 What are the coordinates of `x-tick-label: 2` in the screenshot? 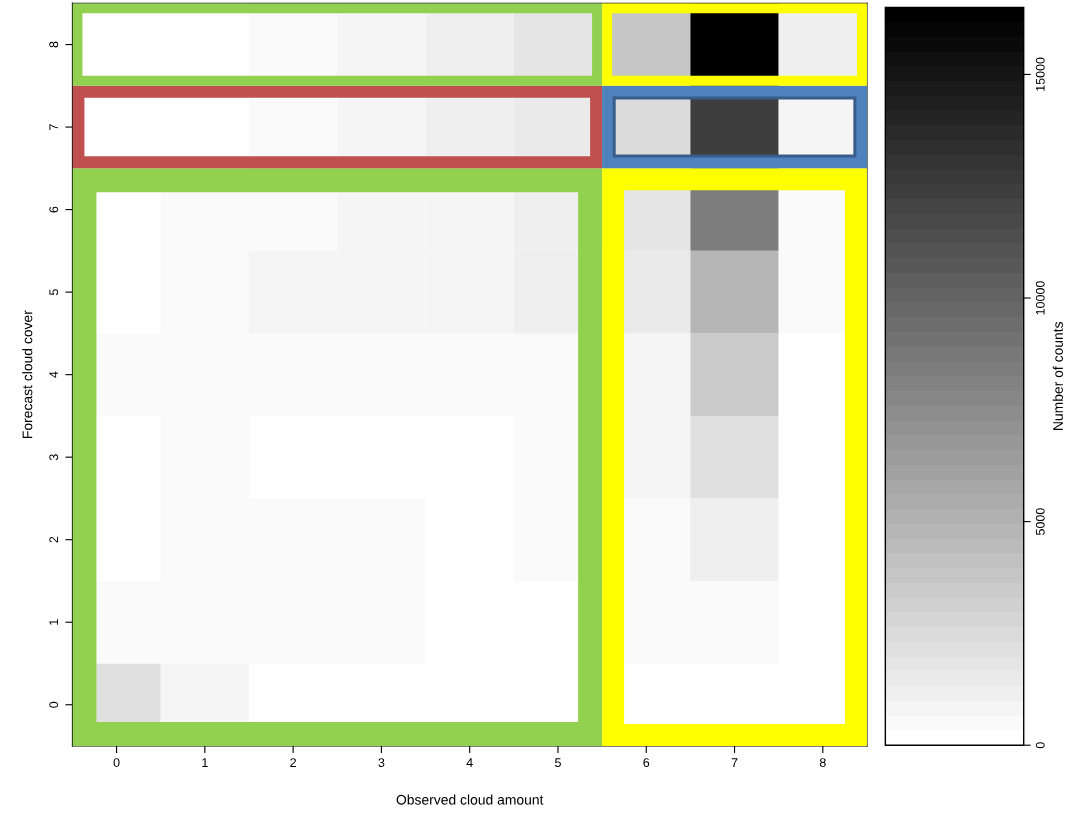 It's located at (293, 762).